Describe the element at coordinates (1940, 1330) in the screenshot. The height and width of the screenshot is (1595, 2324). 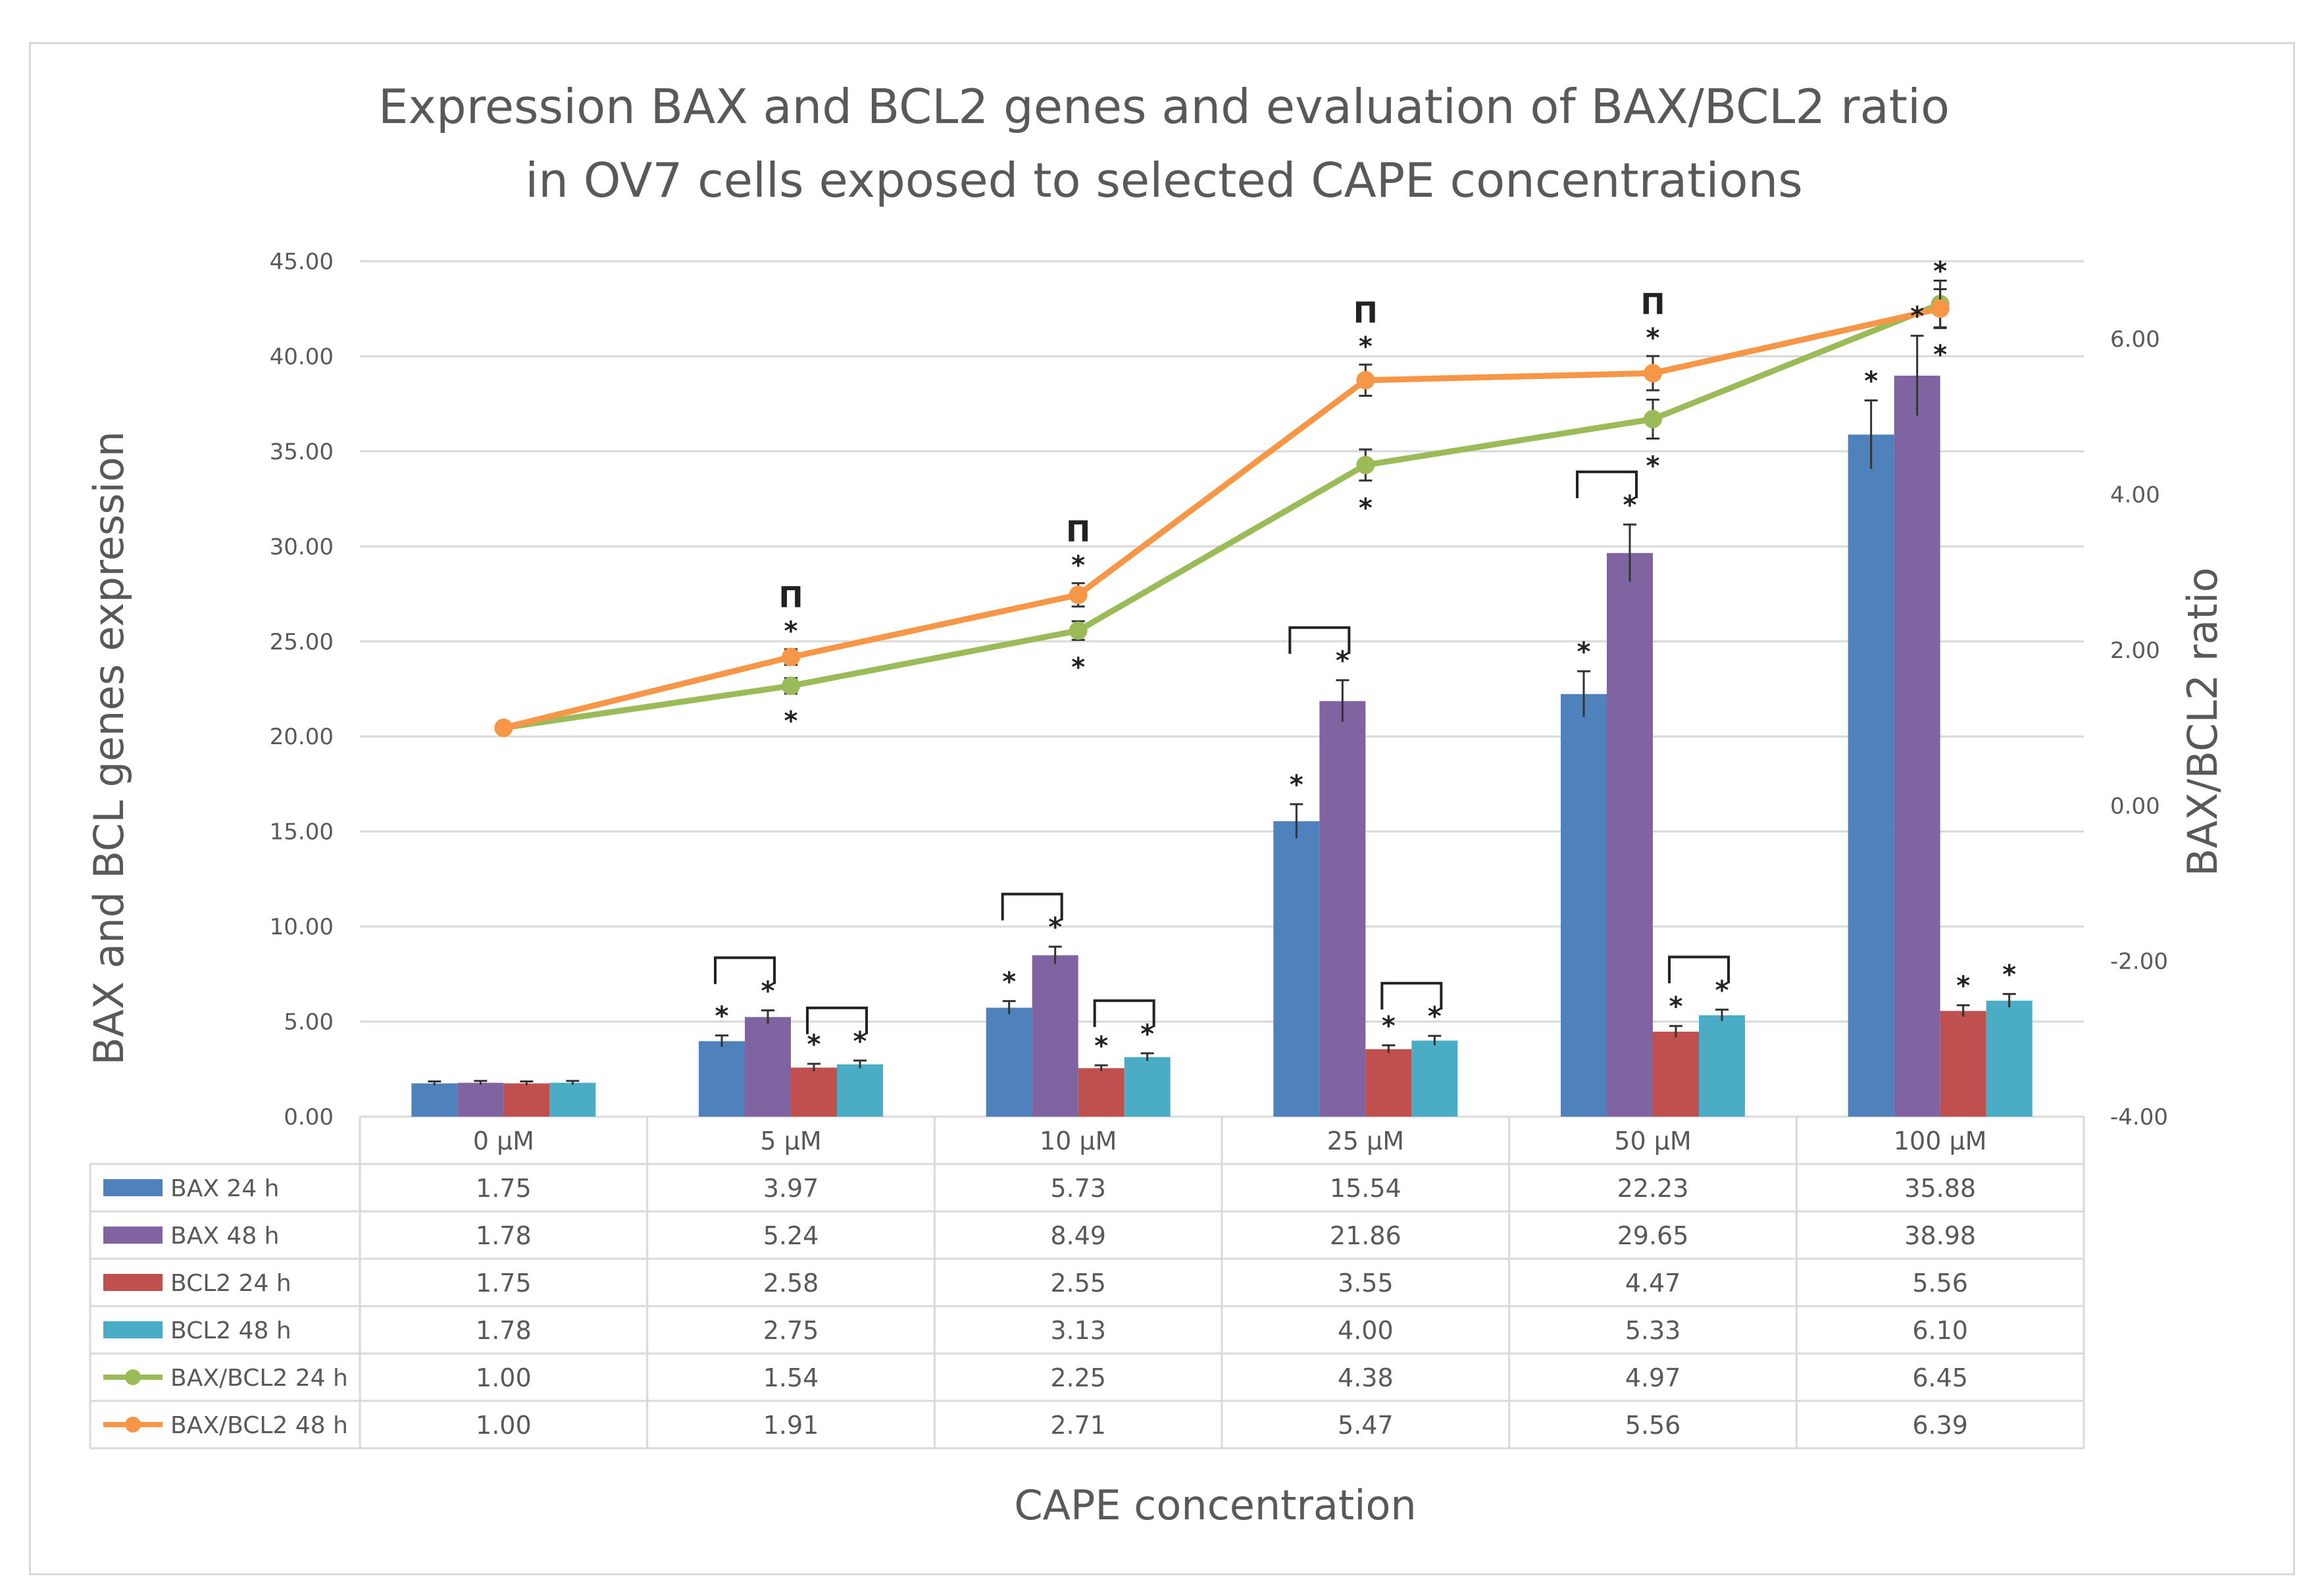
I see `table-cell: 6.10` at that location.